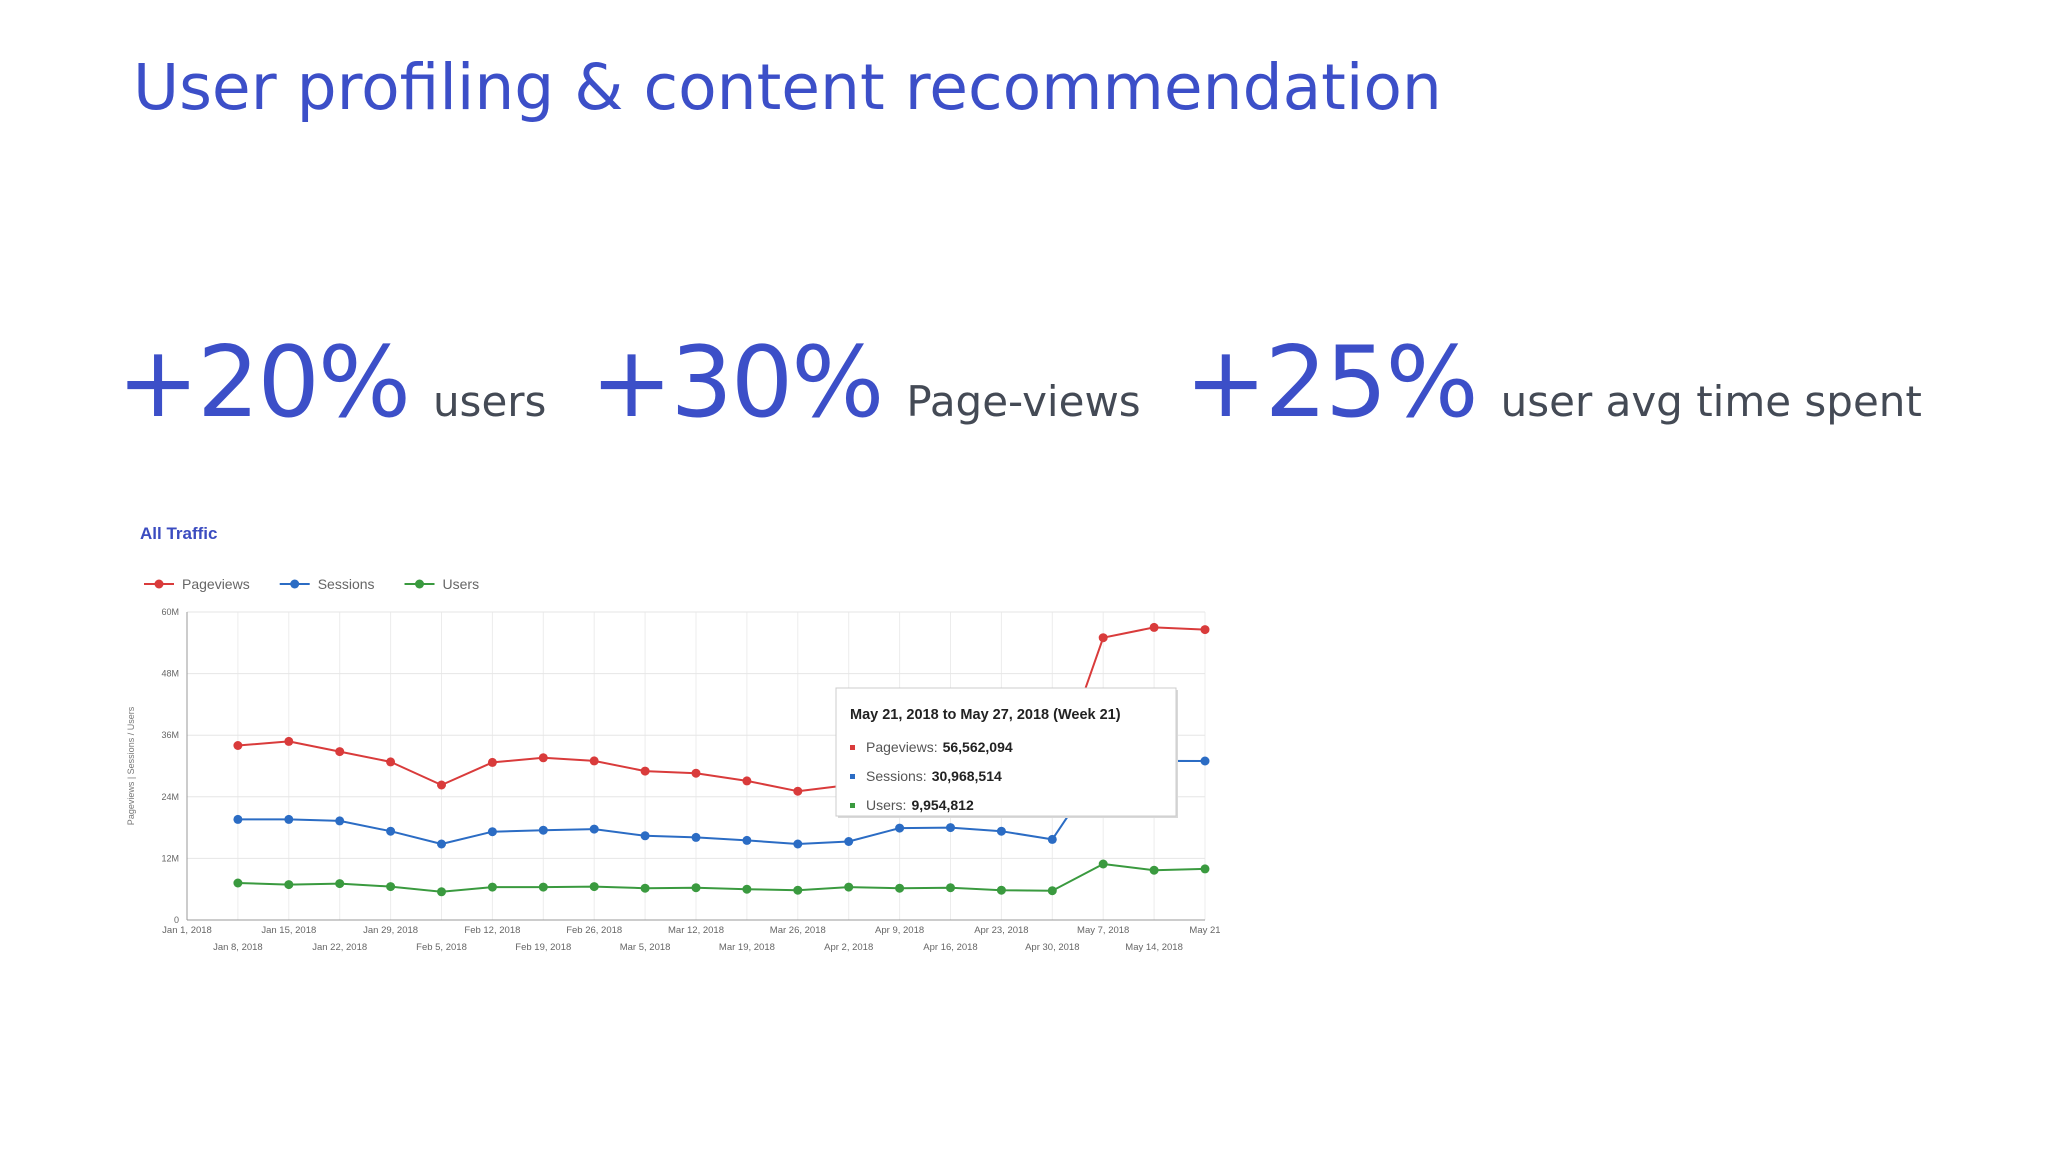 The image size is (2048, 1152). Describe the element at coordinates (747, 947) in the screenshot. I see `x-tick-label: Mar 19, 2018` at that location.